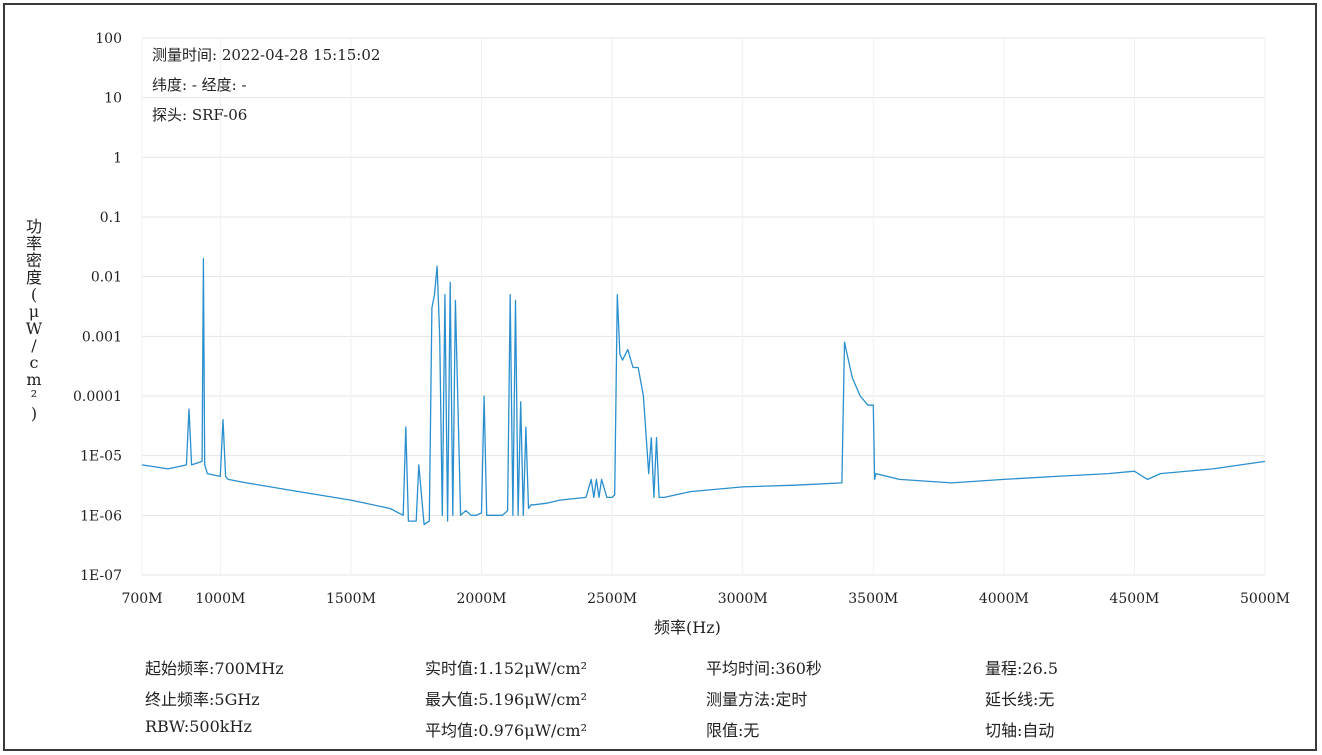 The height and width of the screenshot is (755, 1322). What do you see at coordinates (351, 599) in the screenshot?
I see `x-tick-label: 1500M` at bounding box center [351, 599].